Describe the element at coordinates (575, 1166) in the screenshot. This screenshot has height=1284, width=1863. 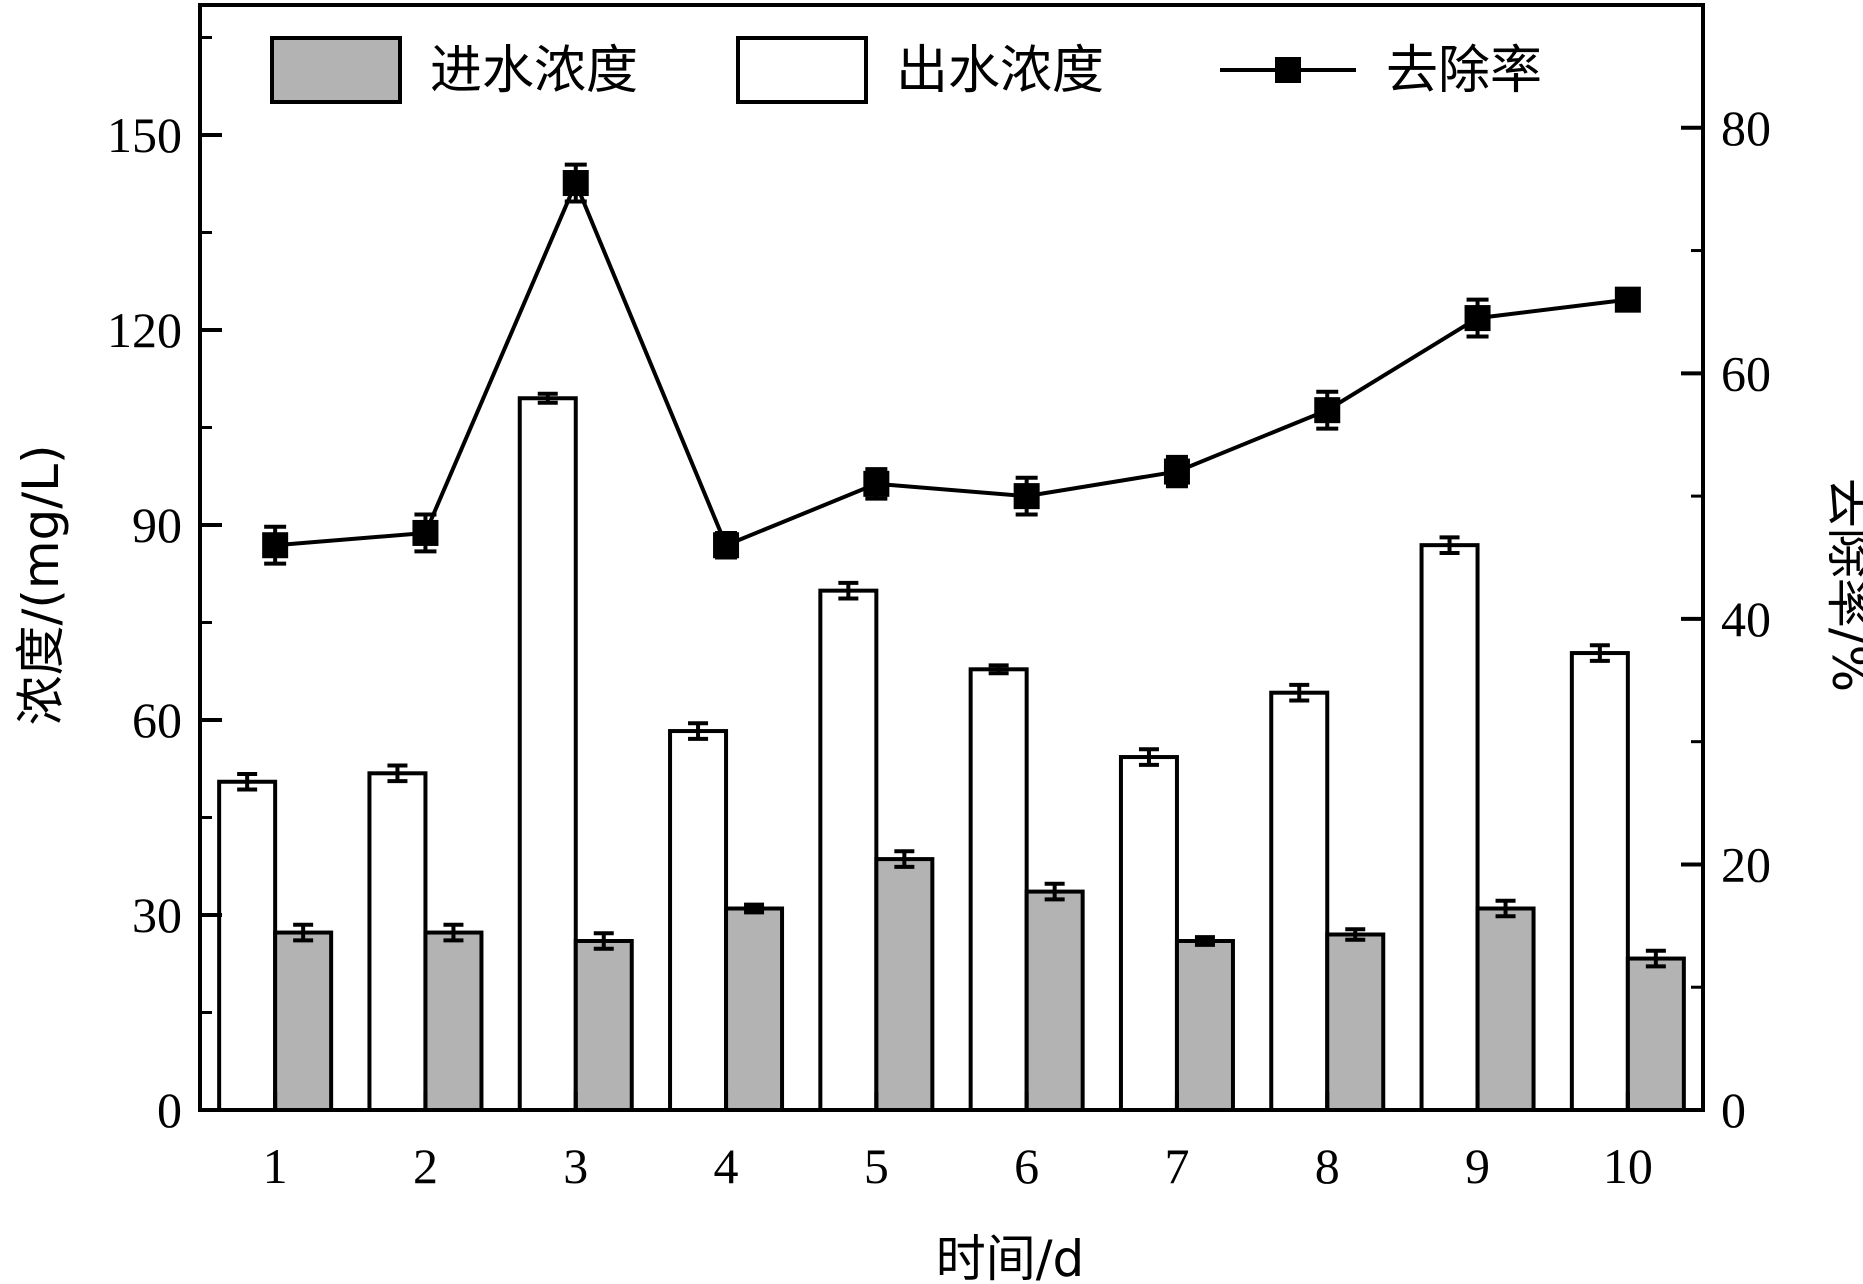
I see `x-tick-label-3: 3` at that location.